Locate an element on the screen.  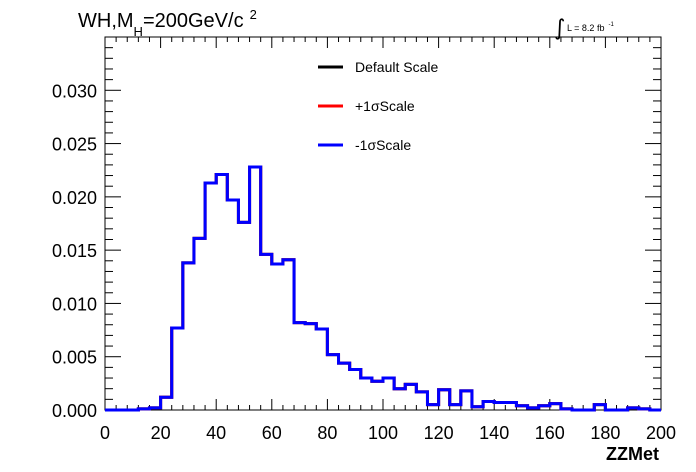
luminosity-label: L = 8.2 fb -1 is located at coordinates (590, 27).